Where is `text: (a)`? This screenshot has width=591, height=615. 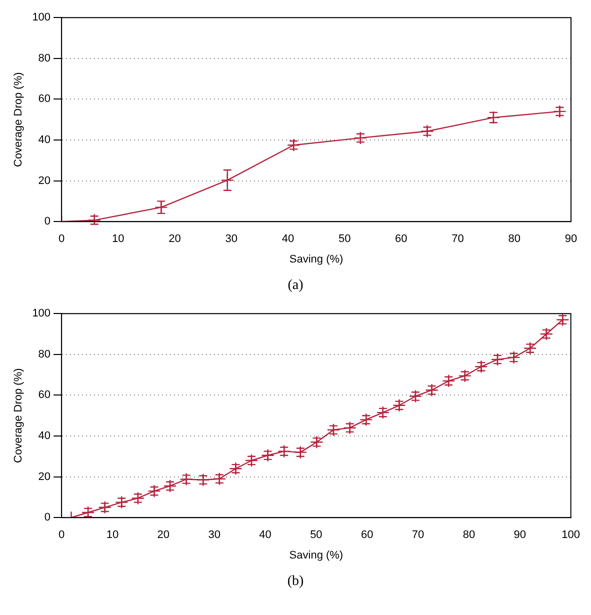
text: (a) is located at coordinates (295, 286).